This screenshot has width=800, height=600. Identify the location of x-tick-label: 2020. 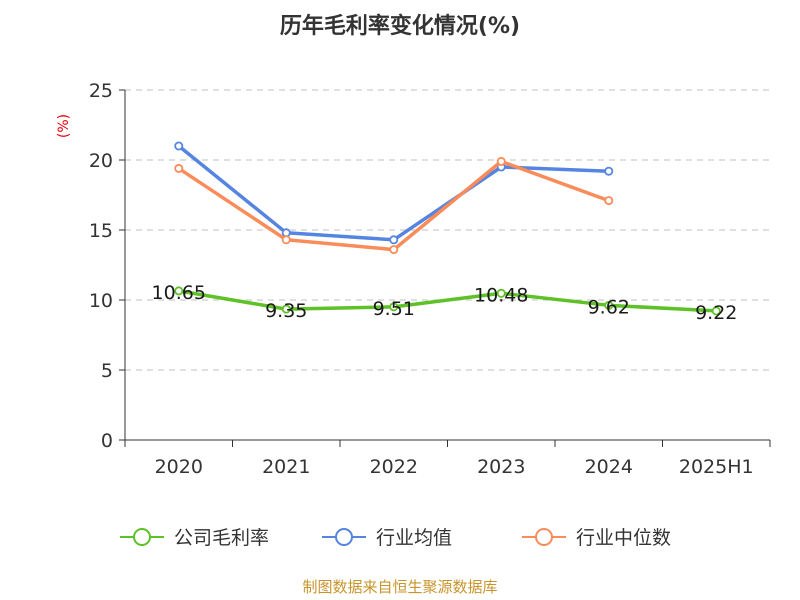
(179, 467).